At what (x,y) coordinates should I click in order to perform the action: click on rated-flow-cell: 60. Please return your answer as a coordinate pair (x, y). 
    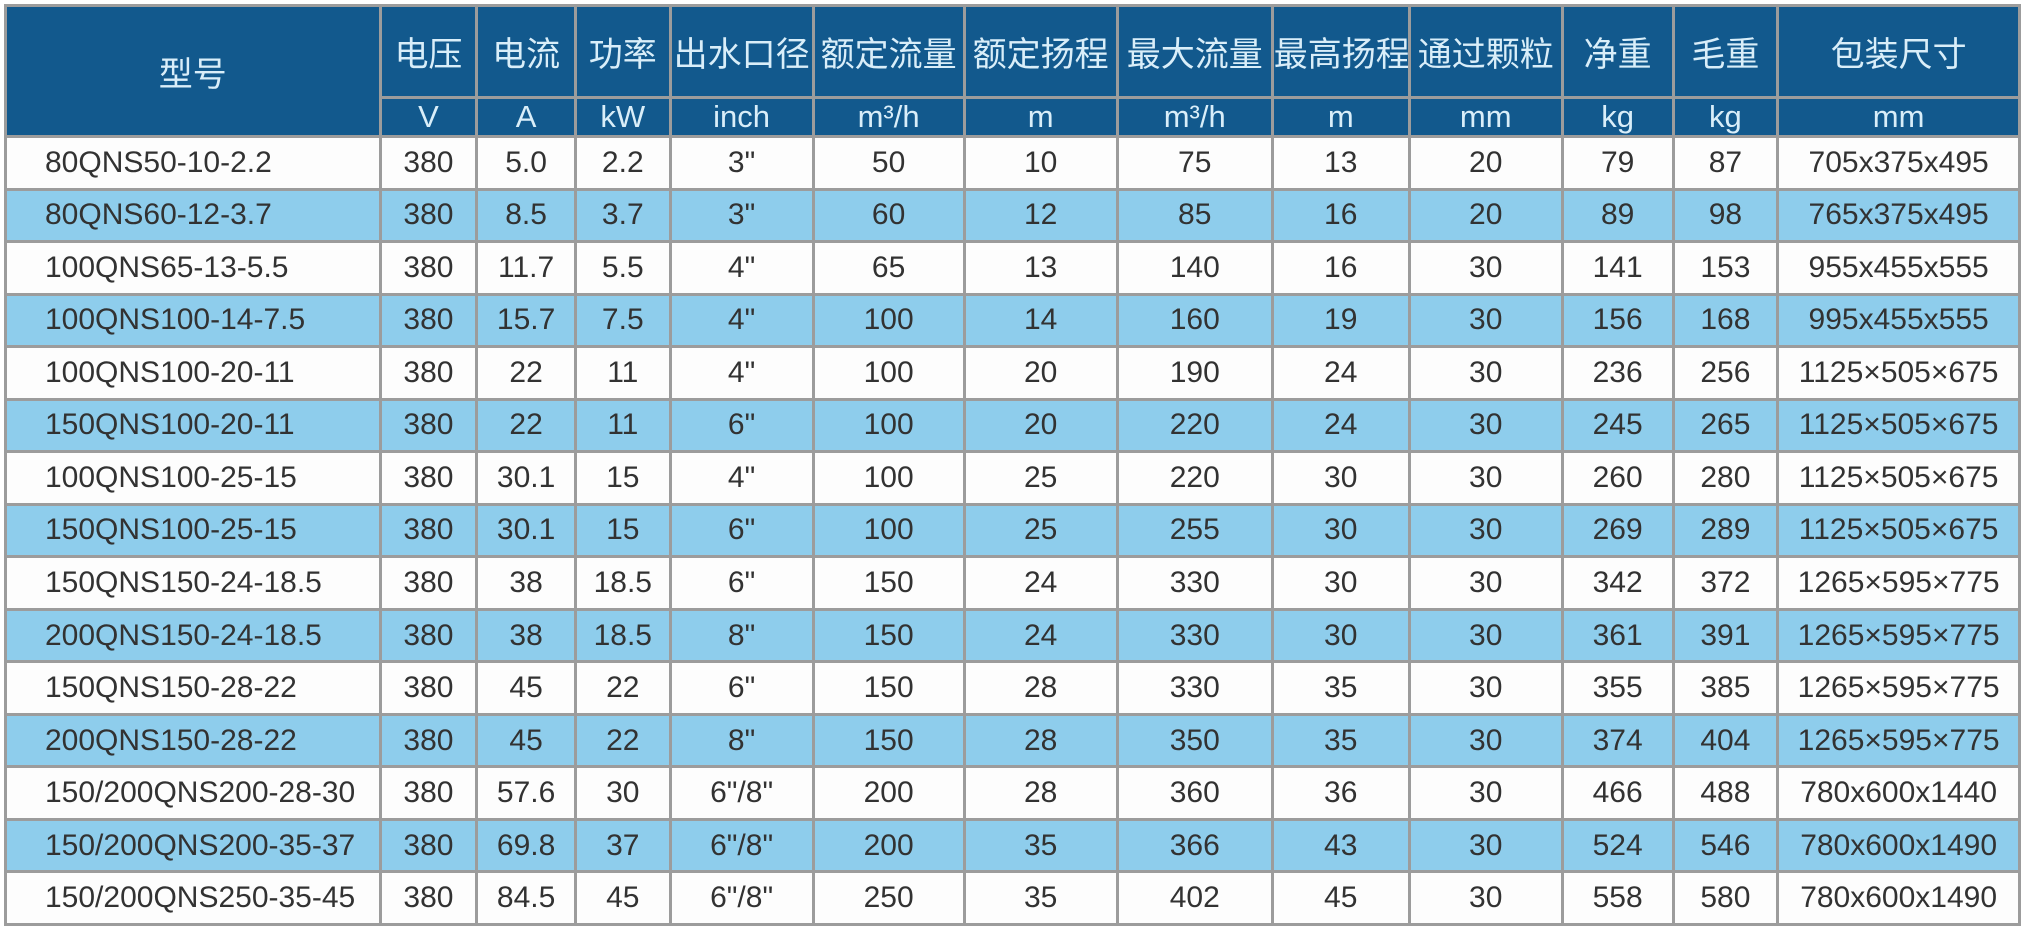
    Looking at the image, I should click on (888, 215).